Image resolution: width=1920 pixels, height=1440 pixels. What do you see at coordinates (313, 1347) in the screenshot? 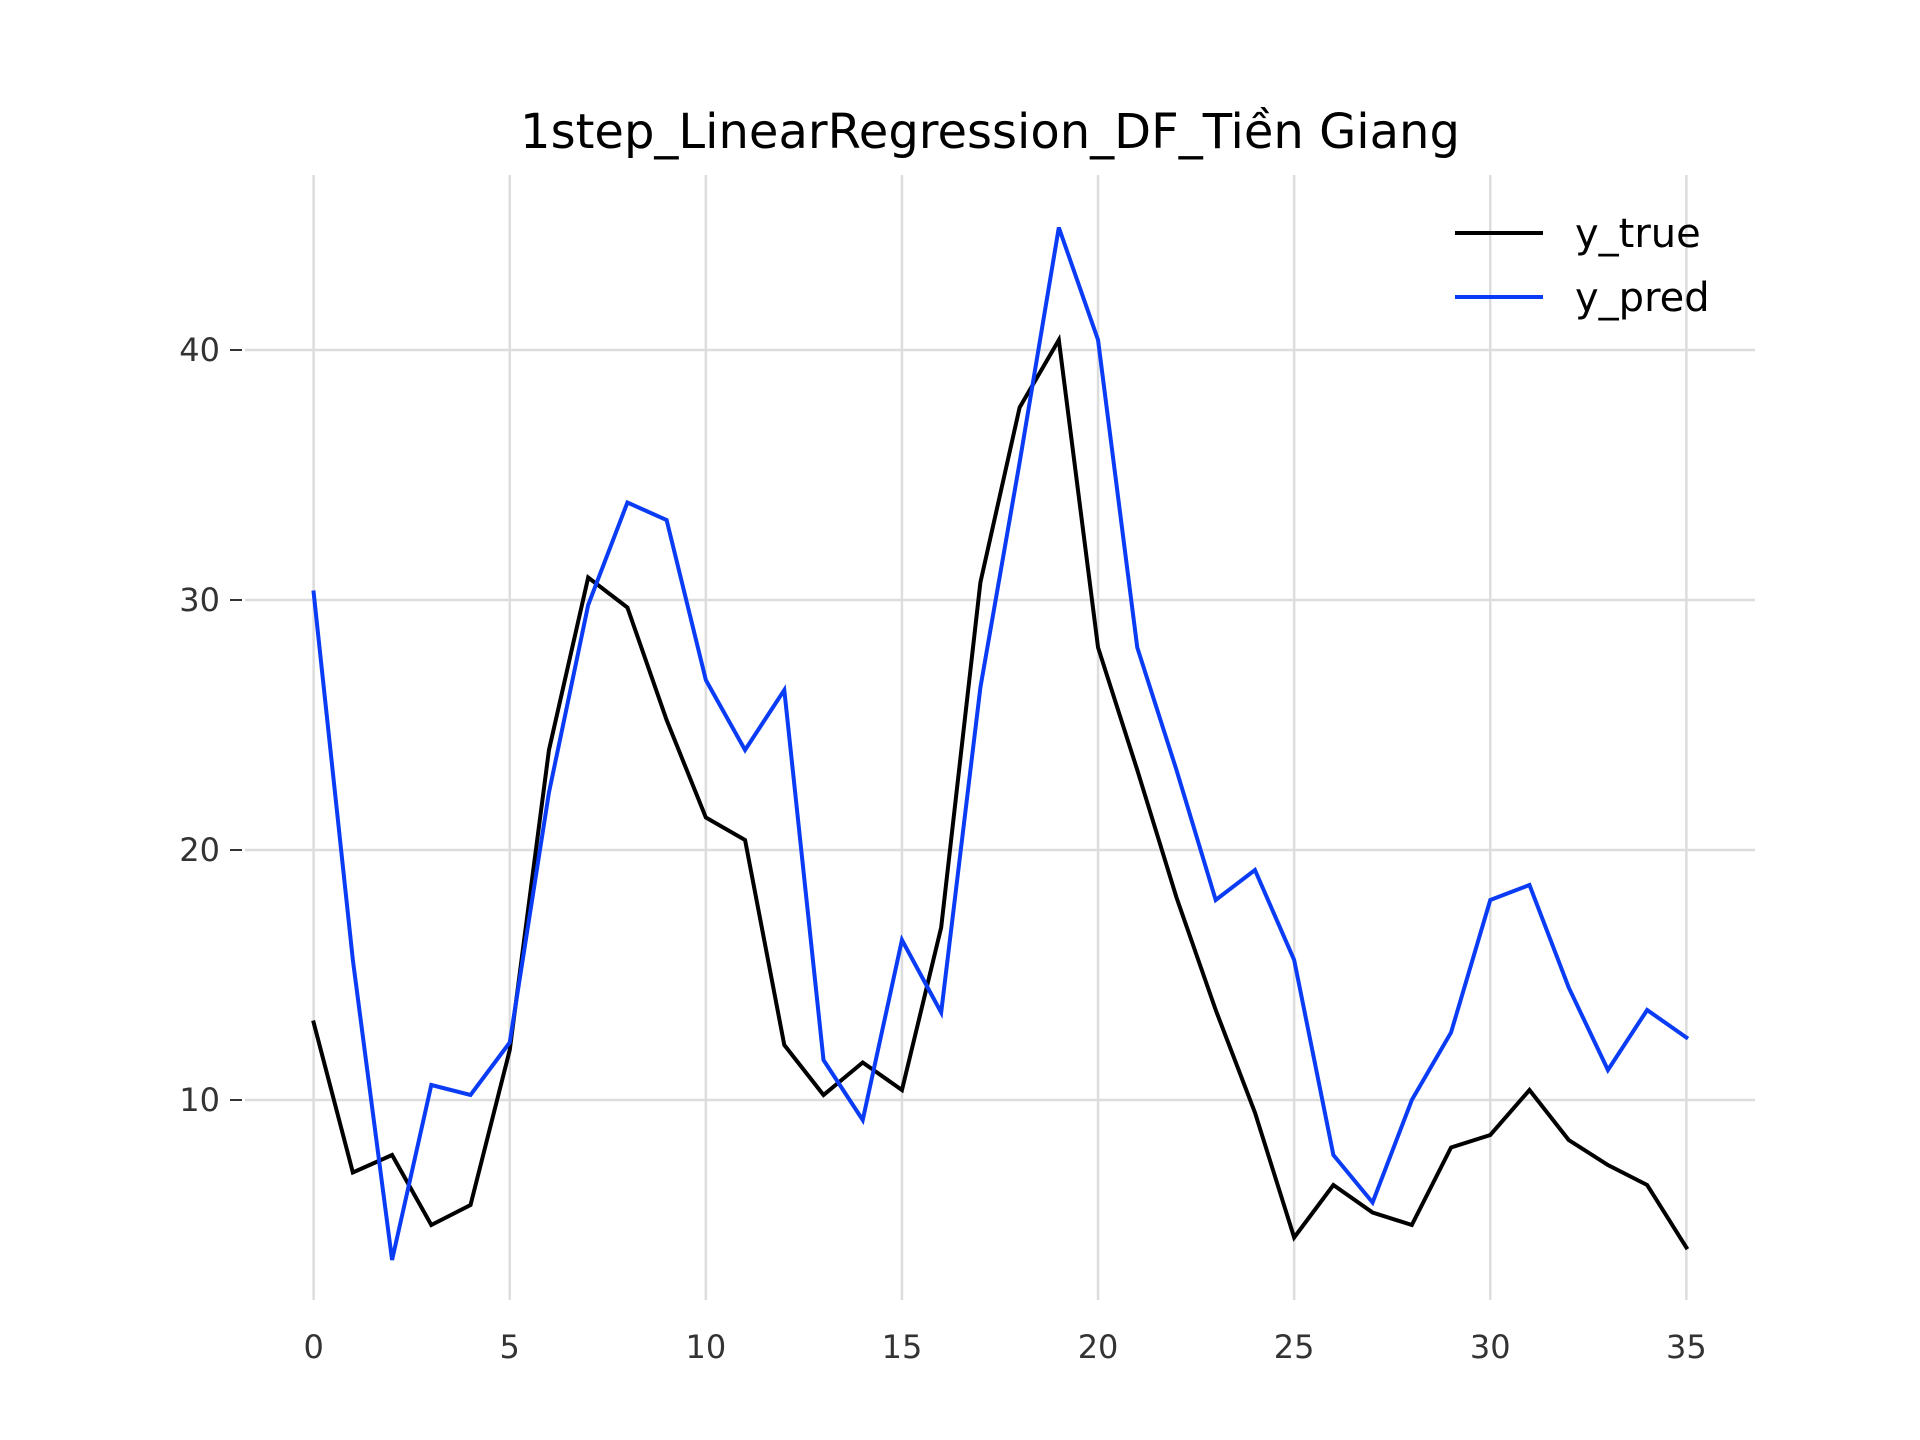
I see `x-tick-label: 0` at bounding box center [313, 1347].